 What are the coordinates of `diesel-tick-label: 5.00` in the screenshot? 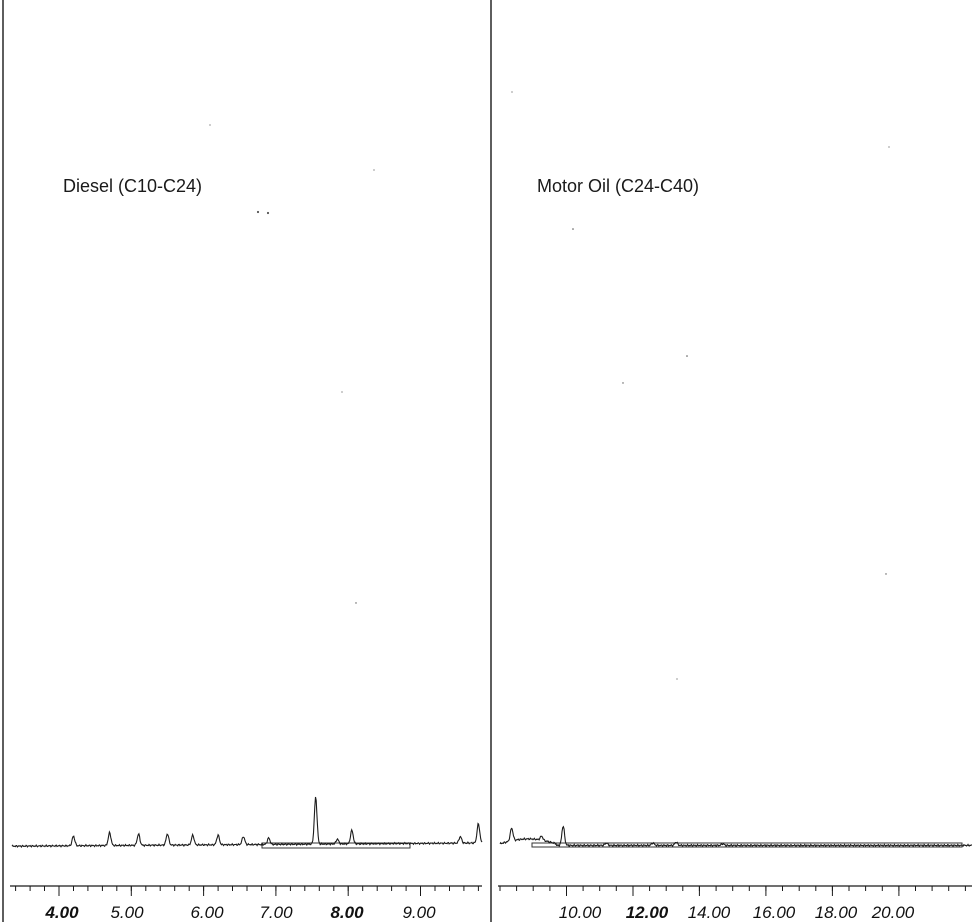 It's located at (127, 912).